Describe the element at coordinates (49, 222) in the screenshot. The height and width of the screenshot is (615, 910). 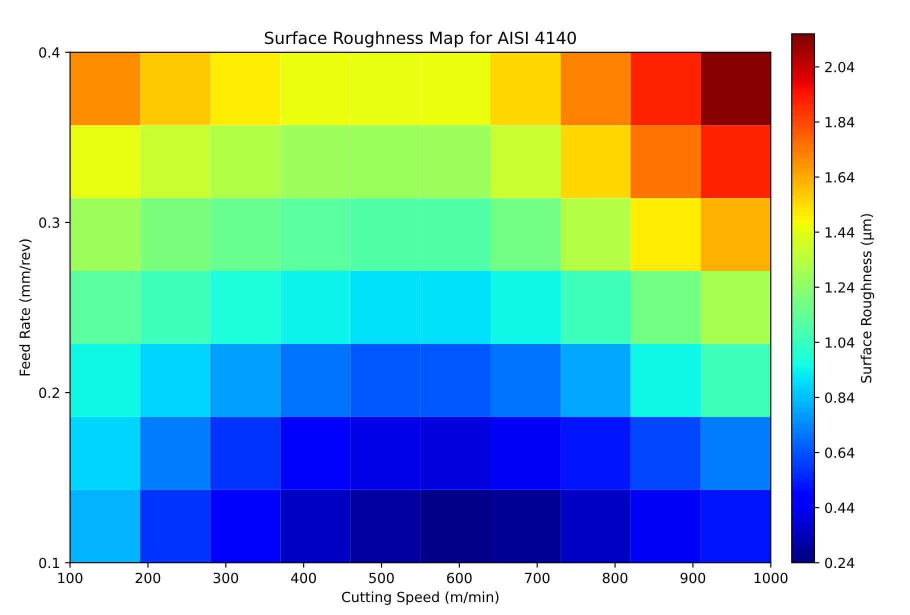
I see `y-tick-label: 0.3` at that location.